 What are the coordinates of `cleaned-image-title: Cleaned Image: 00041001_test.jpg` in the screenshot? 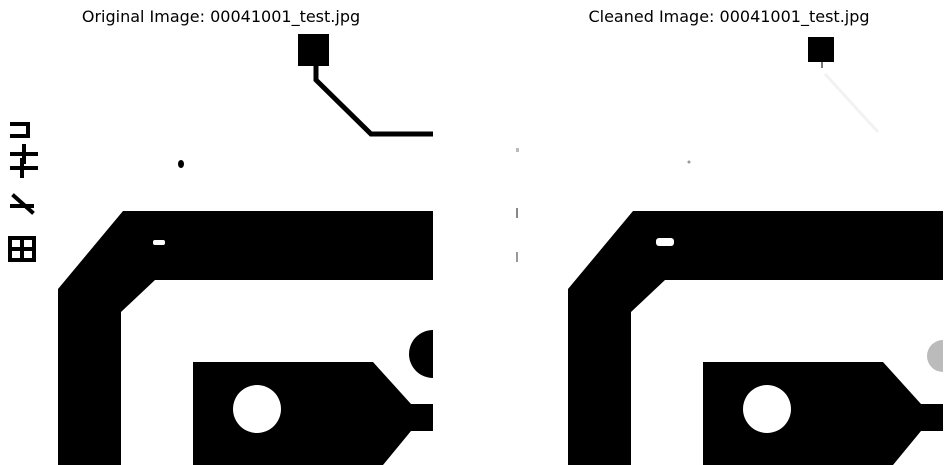 It's located at (729, 16).